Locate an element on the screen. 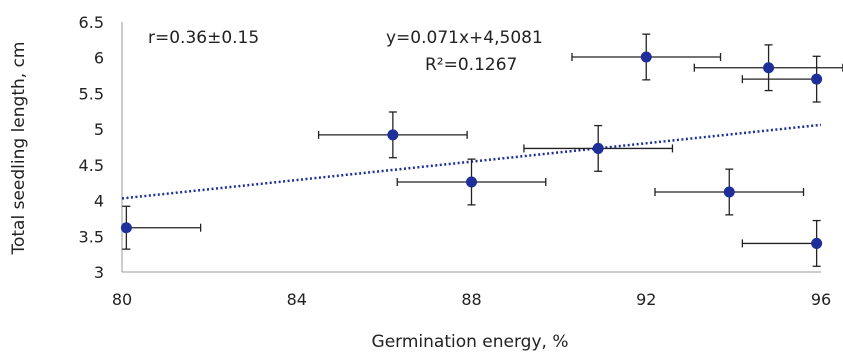  x-tick-label: 88 is located at coordinates (471, 299).